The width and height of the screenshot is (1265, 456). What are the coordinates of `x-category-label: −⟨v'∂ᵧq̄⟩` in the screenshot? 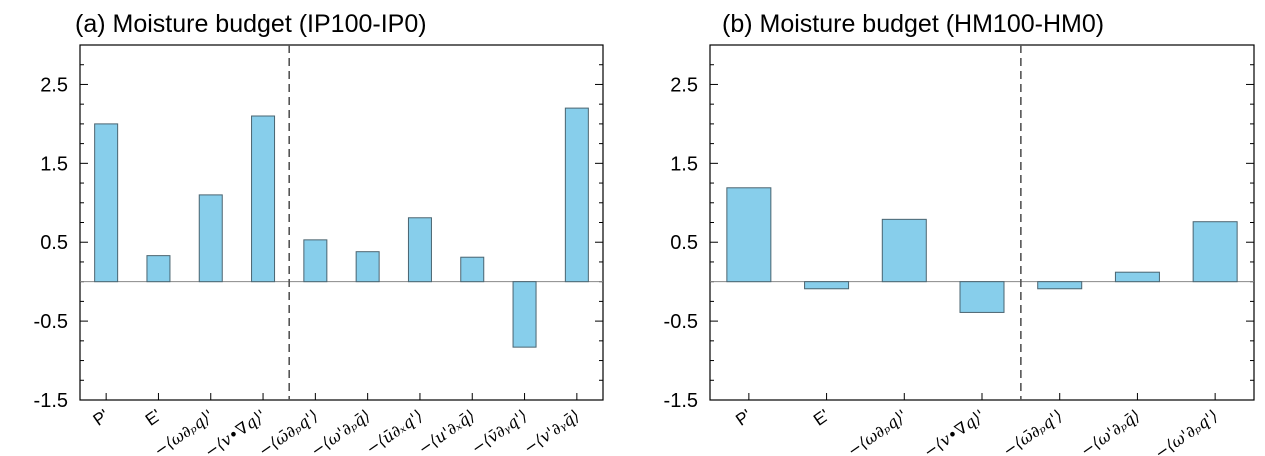 It's located at (551, 431).